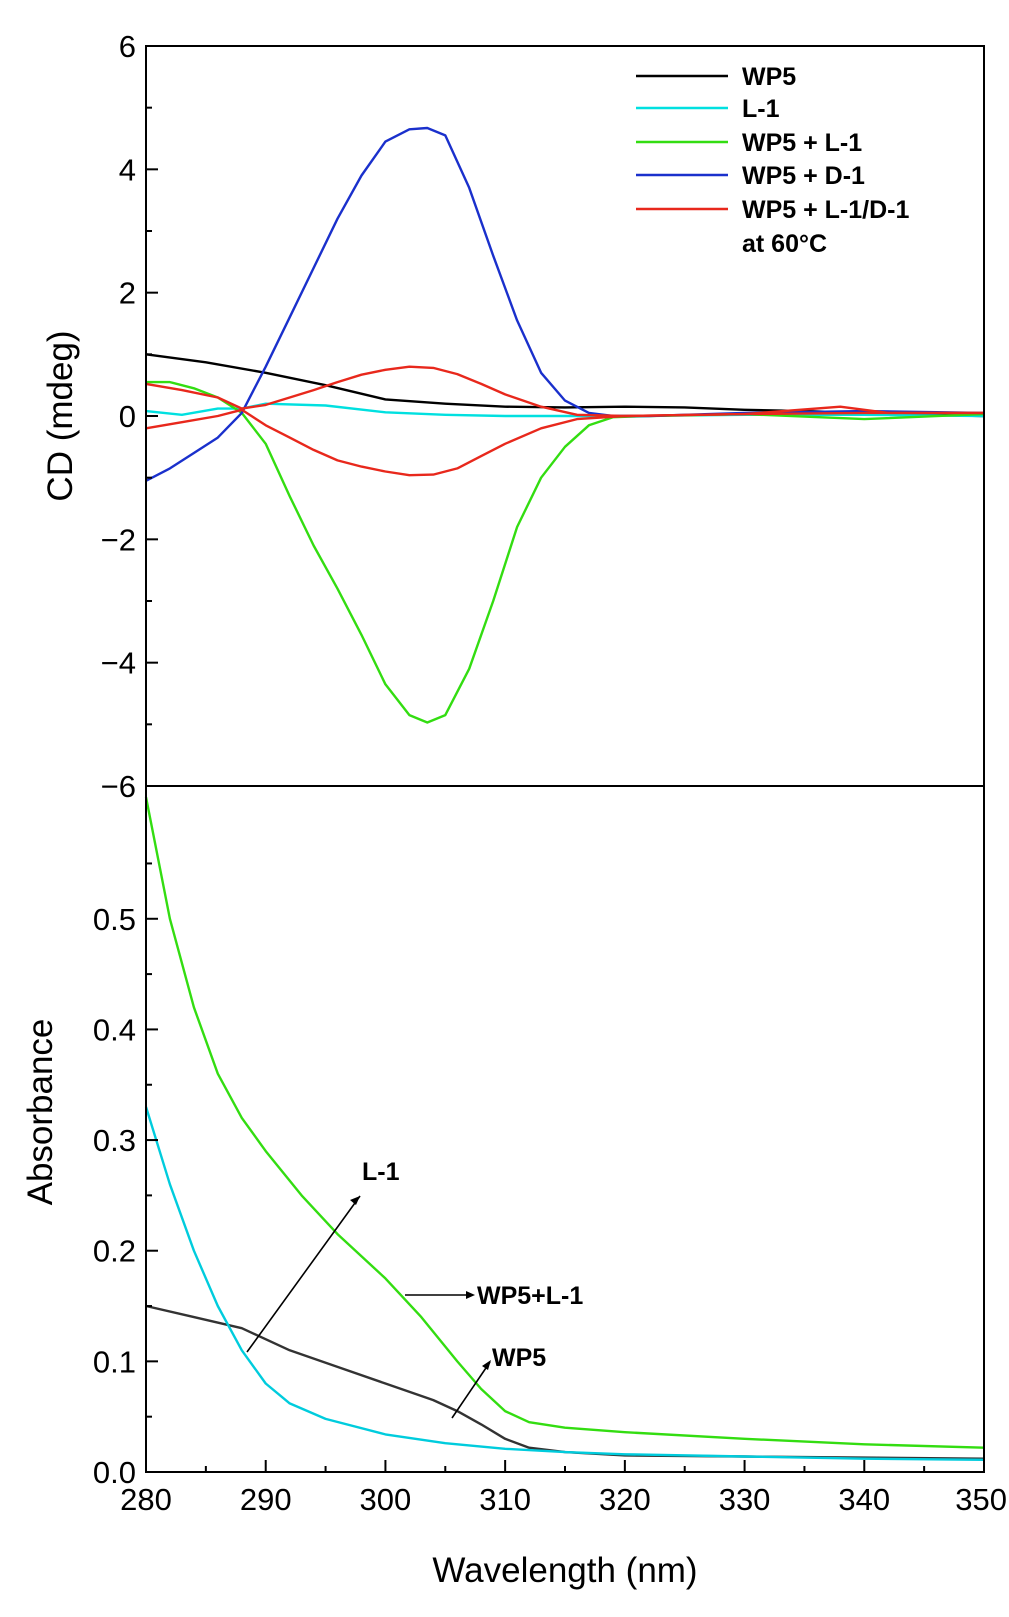  What do you see at coordinates (498, 1381) in the screenshot?
I see `annotation-wp5: WP5` at bounding box center [498, 1381].